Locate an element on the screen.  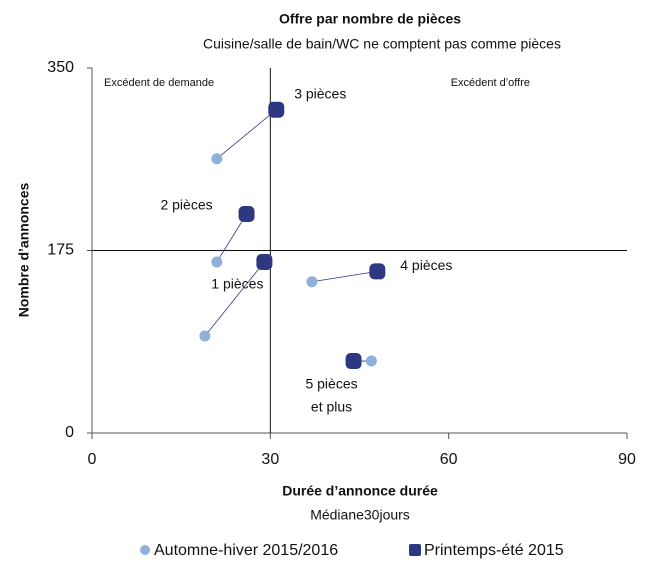
point-label: 4 pièces is located at coordinates (426, 265).